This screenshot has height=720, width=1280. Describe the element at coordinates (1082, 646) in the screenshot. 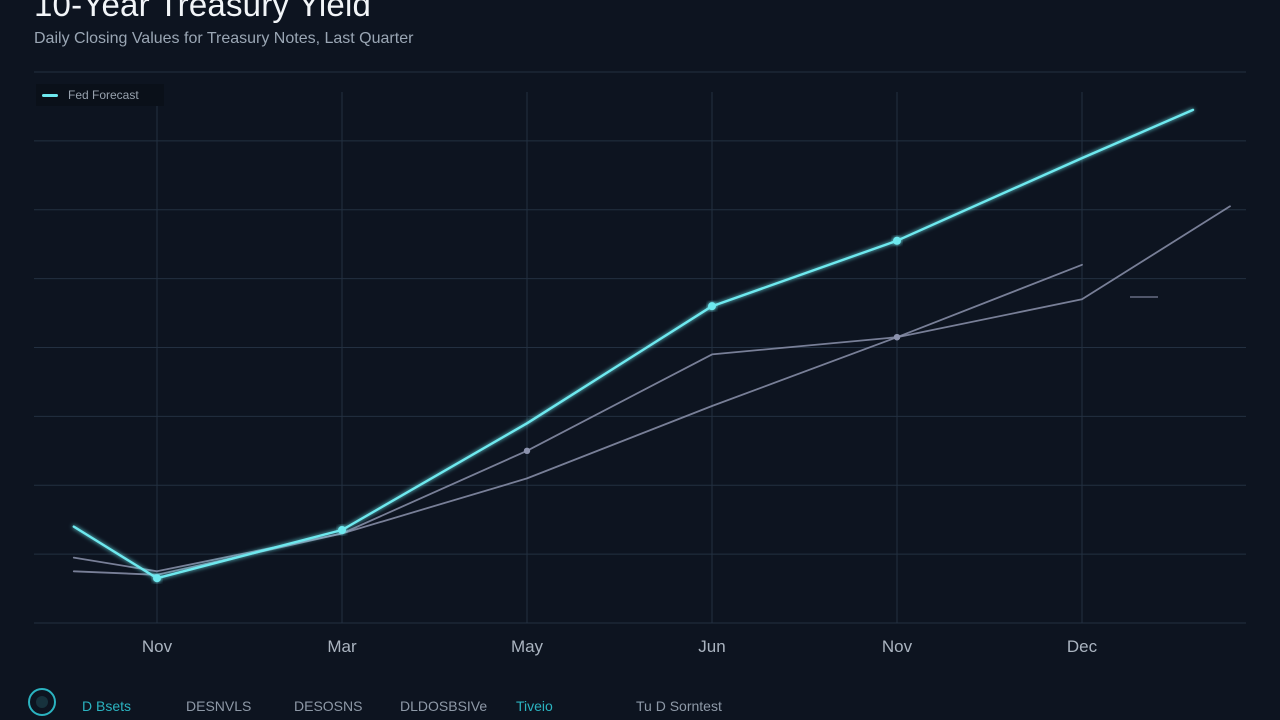

I see `x-tick-label: Dec` at that location.